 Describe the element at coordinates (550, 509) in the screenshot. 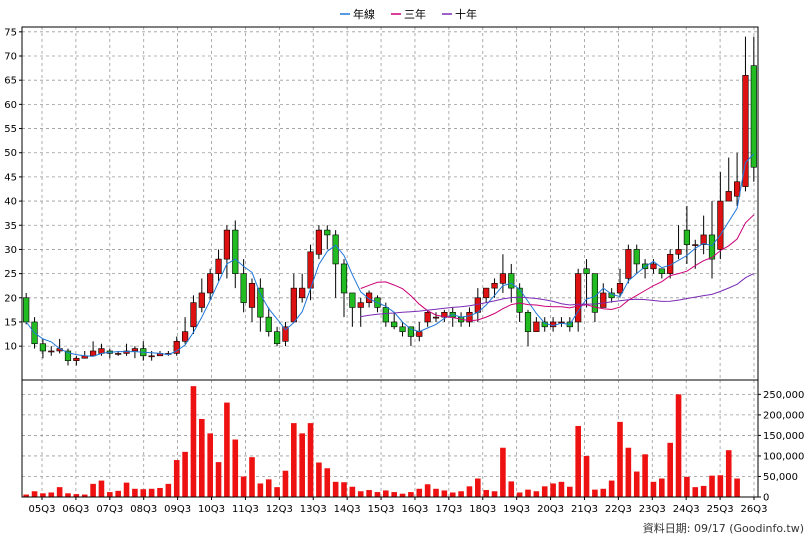

I see `x-tick-label: 20Q3` at that location.